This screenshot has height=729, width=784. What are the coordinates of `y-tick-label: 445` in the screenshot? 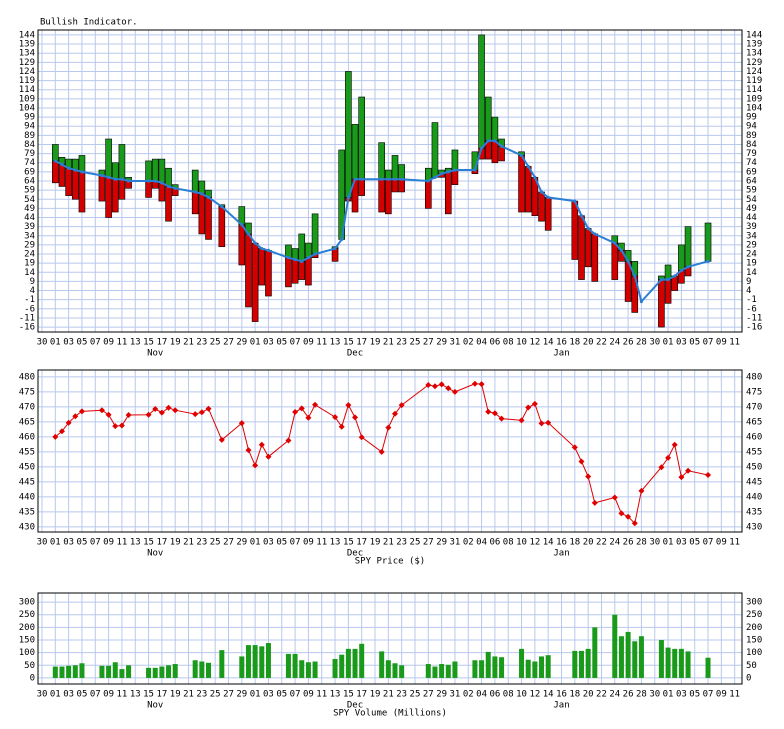 It's located at (27, 482).